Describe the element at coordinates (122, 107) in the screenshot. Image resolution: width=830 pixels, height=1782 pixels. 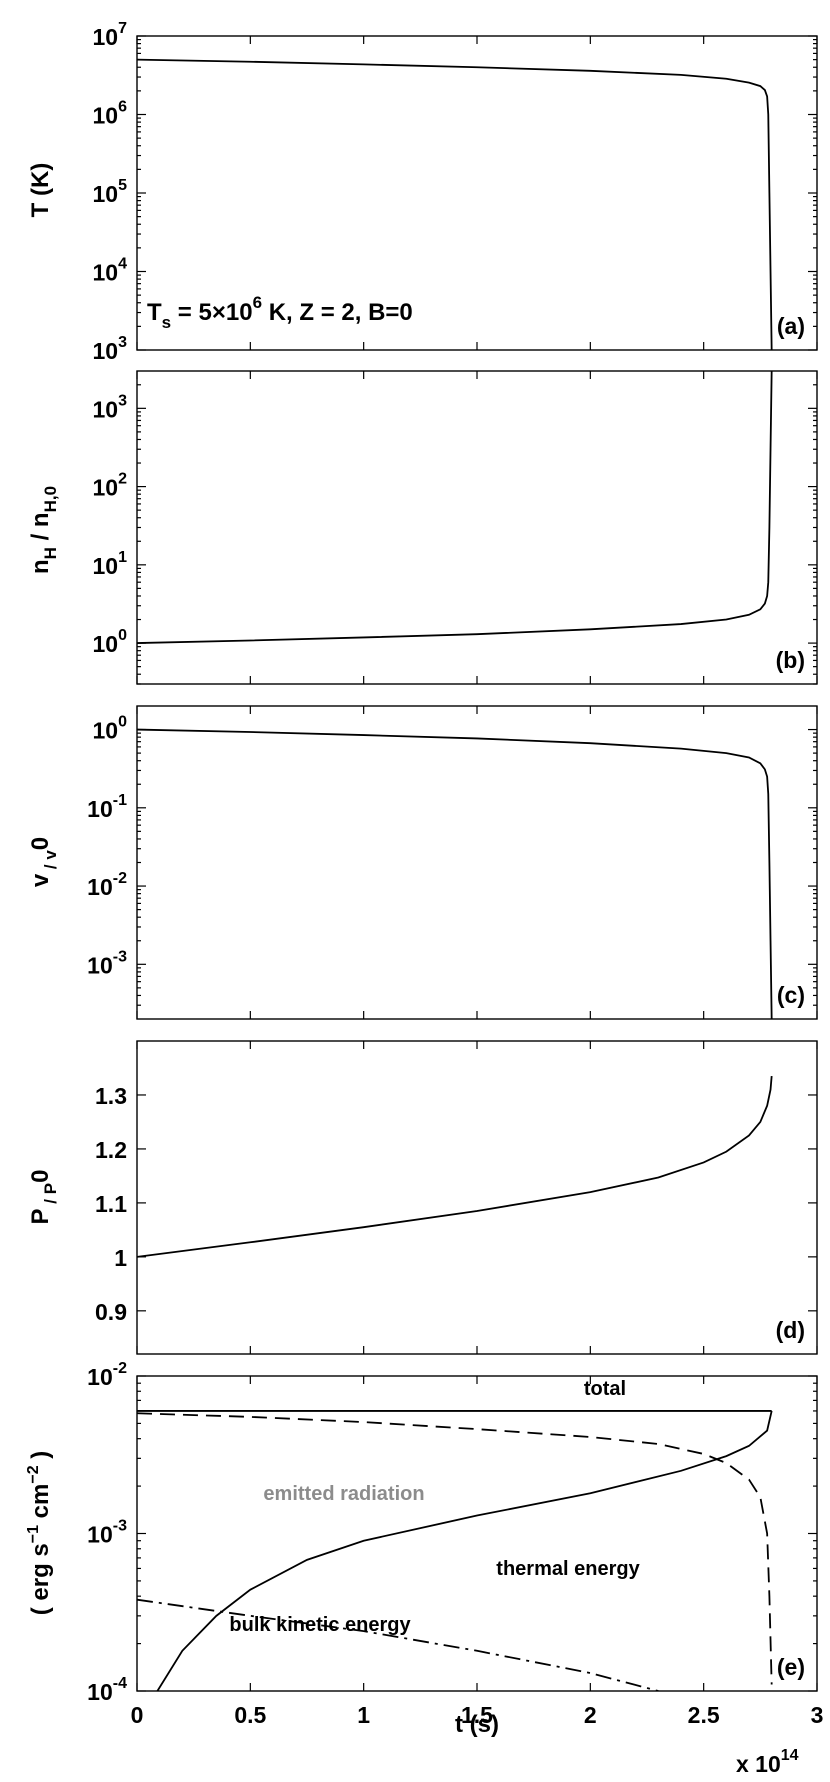
I see `y-tick-exponent: 6` at that location.